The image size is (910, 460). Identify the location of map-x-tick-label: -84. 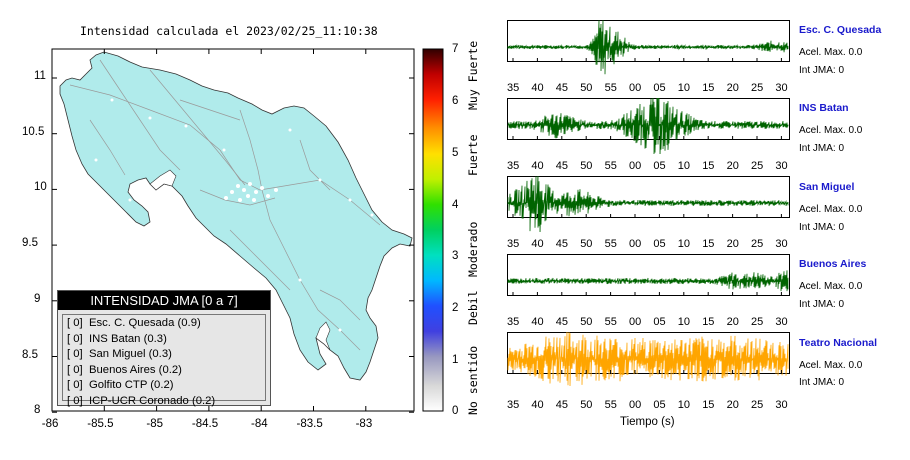
(259, 424).